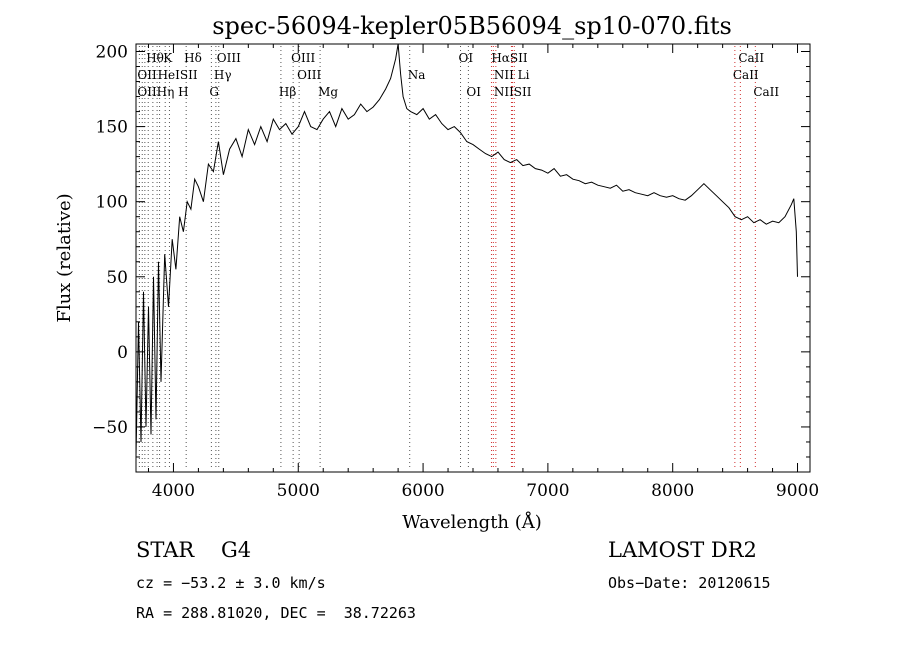 This screenshot has height=650, width=900. I want to click on line-label: Hδ, so click(193, 58).